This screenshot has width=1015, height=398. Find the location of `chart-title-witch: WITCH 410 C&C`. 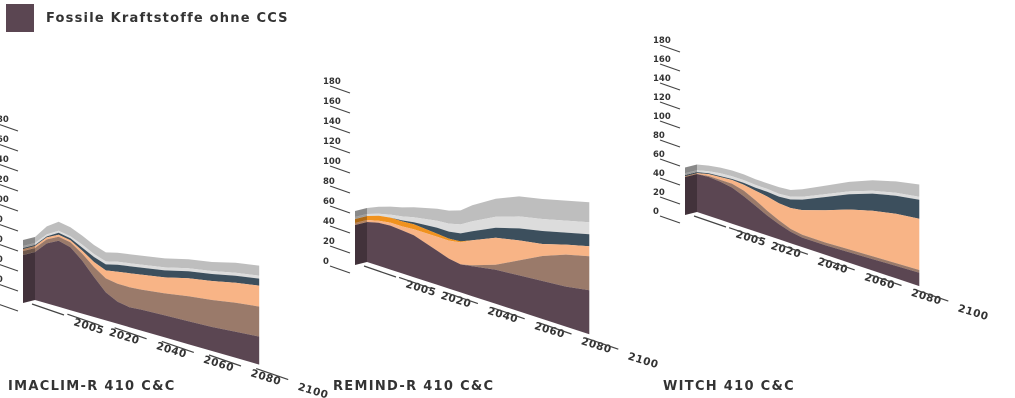

chart-title-witch: WITCH 410 C&C is located at coordinates (729, 386).